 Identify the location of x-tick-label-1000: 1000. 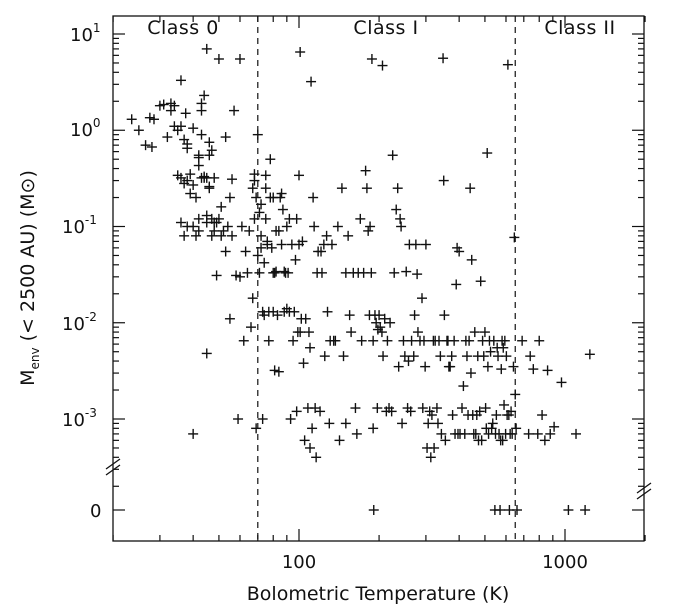
(565, 562).